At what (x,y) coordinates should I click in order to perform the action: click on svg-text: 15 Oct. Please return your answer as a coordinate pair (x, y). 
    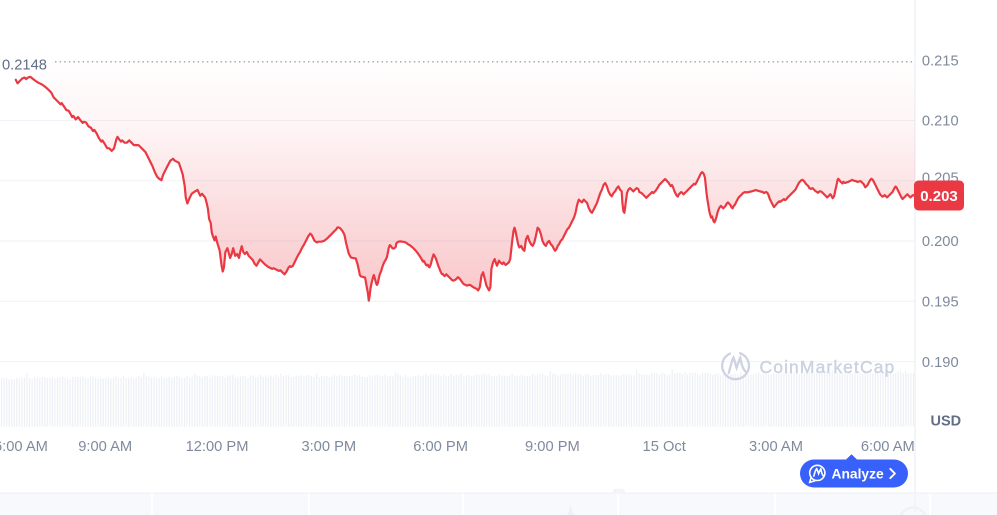
    Looking at the image, I should click on (664, 447).